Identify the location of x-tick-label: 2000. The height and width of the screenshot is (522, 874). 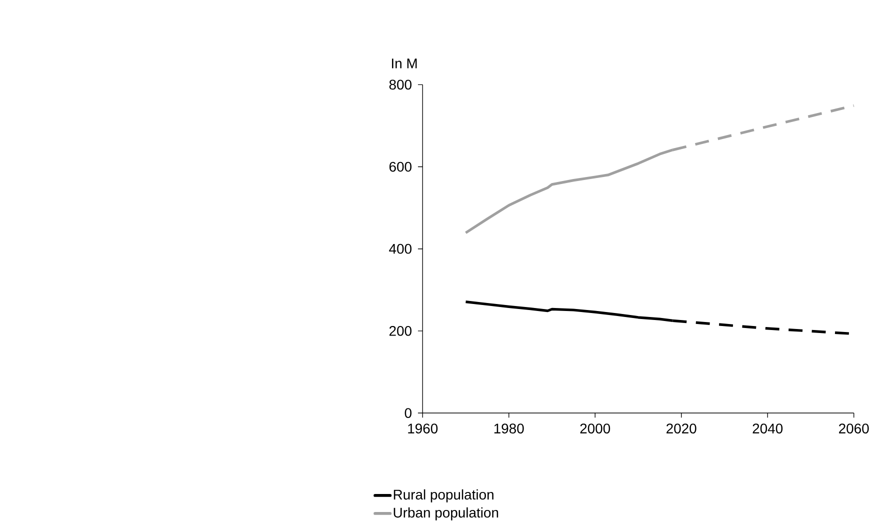
(595, 429).